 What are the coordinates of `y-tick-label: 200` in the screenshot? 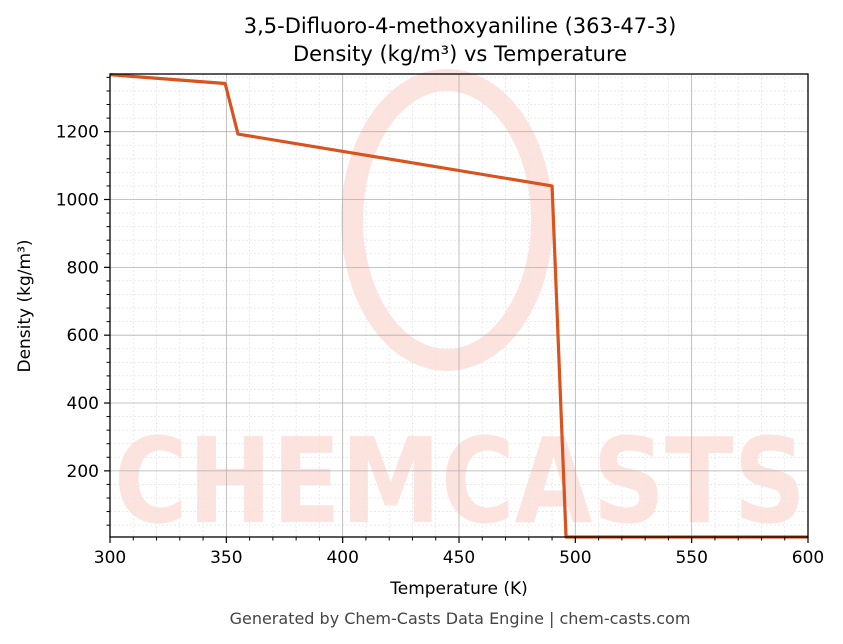 It's located at (83, 472).